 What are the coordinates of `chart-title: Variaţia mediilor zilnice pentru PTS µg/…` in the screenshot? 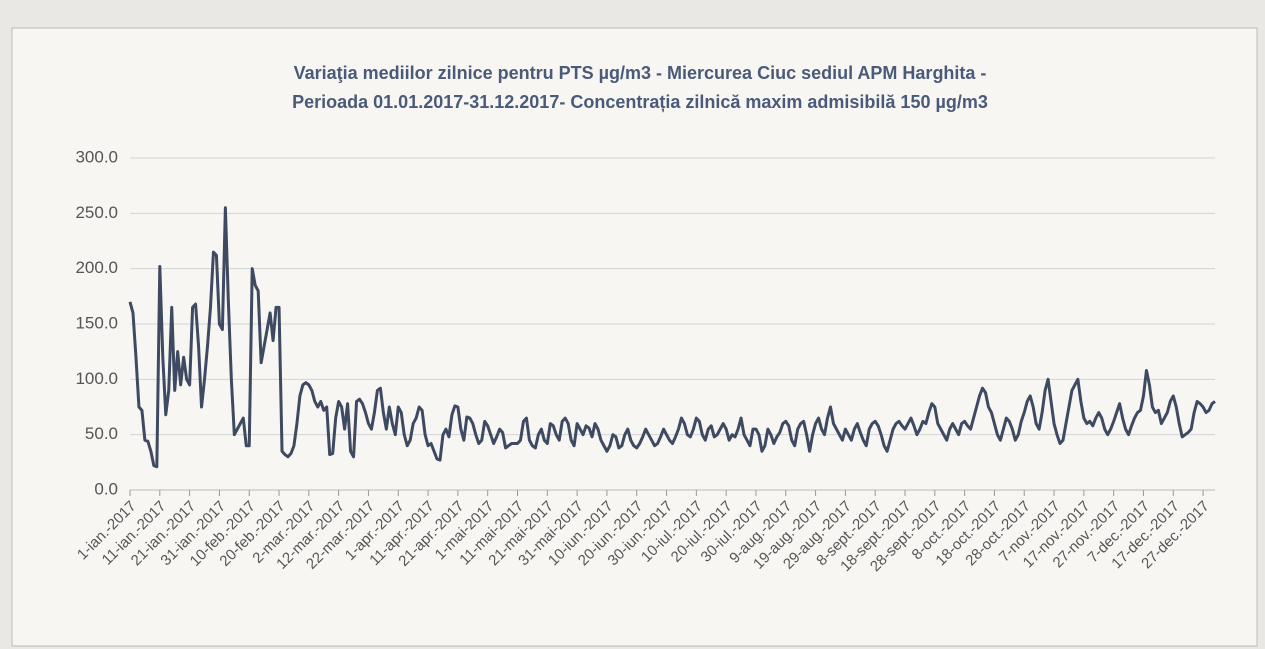 It's located at (640, 73).